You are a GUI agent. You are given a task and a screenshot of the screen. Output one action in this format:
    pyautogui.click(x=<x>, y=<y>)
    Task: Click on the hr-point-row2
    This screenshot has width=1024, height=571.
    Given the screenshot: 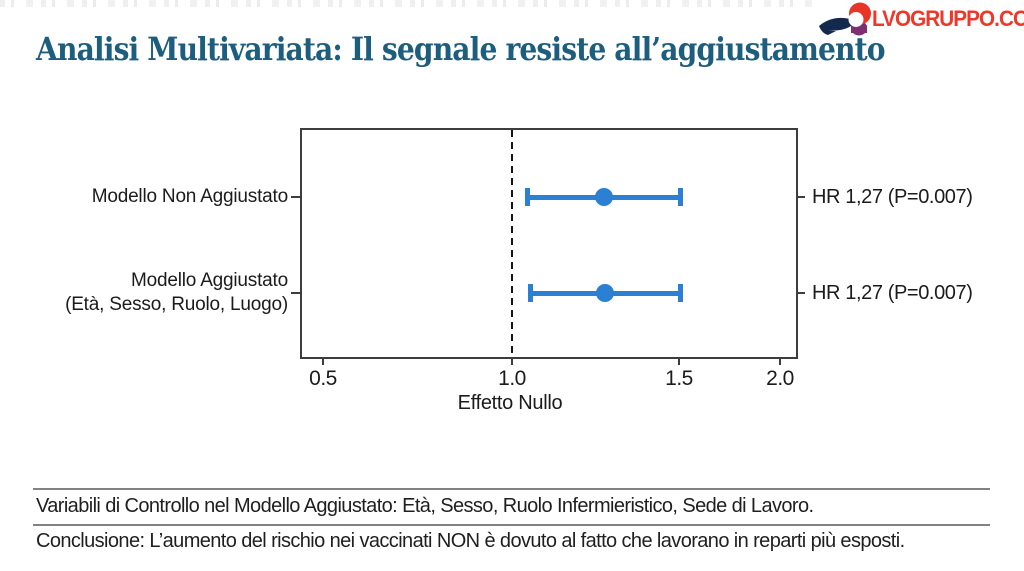 What is the action you would take?
    pyautogui.click(x=605, y=293)
    